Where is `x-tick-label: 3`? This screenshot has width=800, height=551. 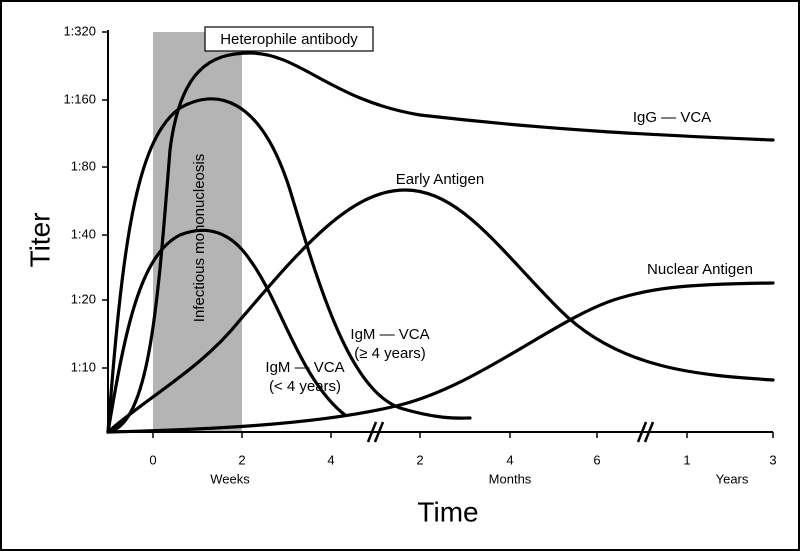 x-tick-label: 3 is located at coordinates (772, 459).